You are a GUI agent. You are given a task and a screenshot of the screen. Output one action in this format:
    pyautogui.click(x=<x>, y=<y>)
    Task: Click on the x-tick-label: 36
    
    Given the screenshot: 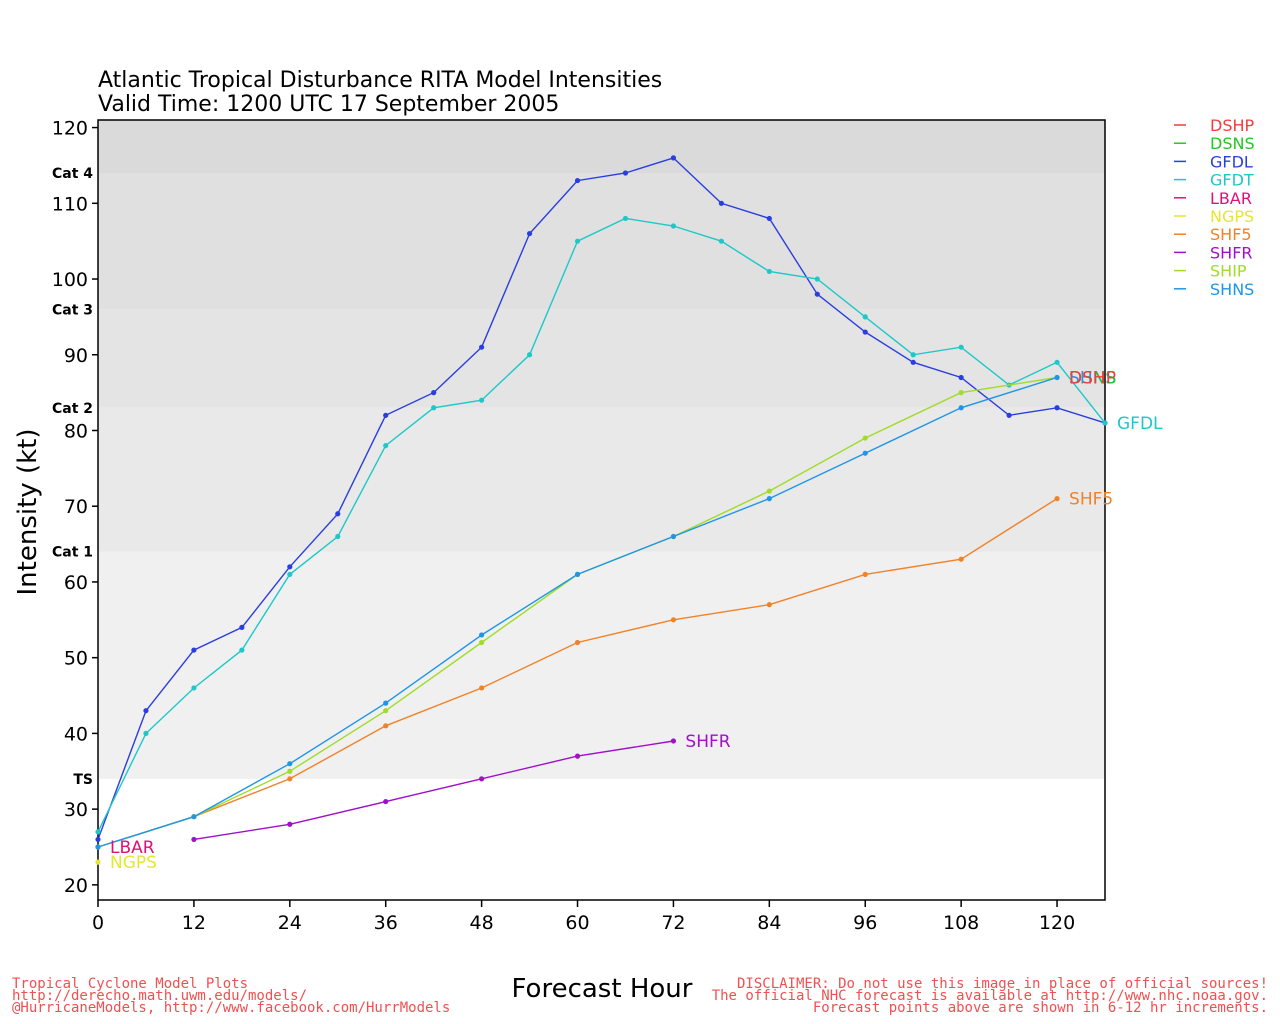 What is the action you would take?
    pyautogui.click(x=386, y=923)
    